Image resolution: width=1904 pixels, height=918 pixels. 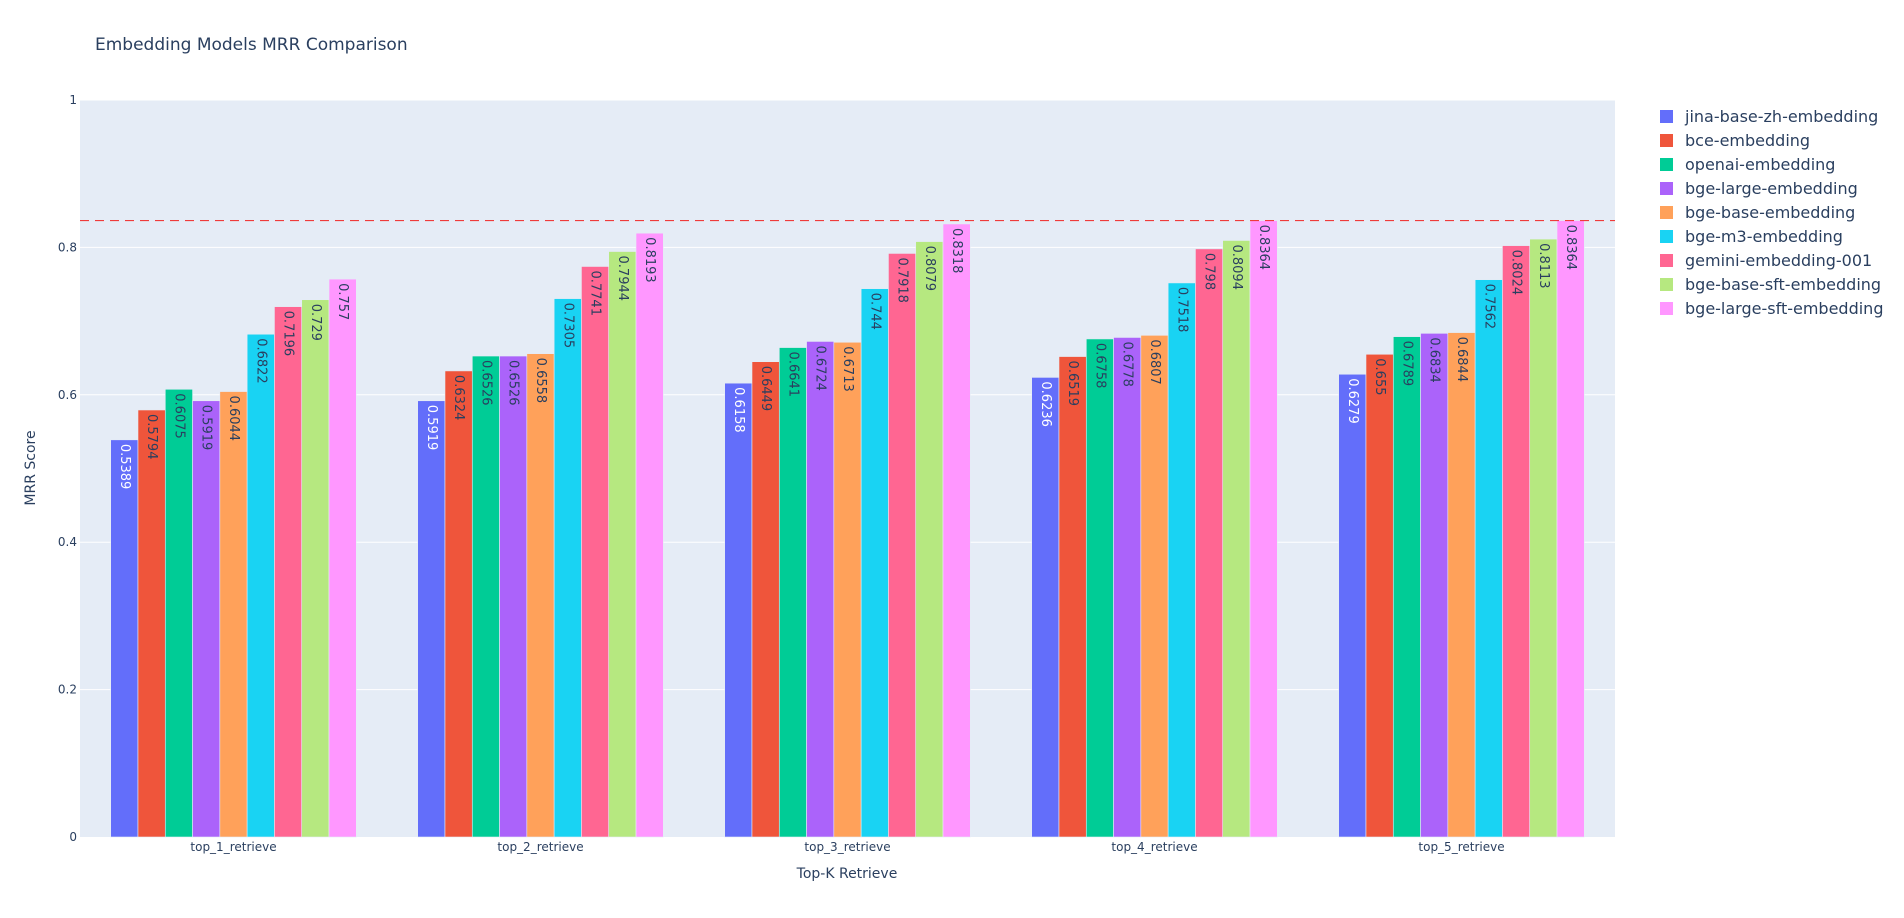 I want to click on legend-label: bge-m3-embedding, so click(x=1764, y=236).